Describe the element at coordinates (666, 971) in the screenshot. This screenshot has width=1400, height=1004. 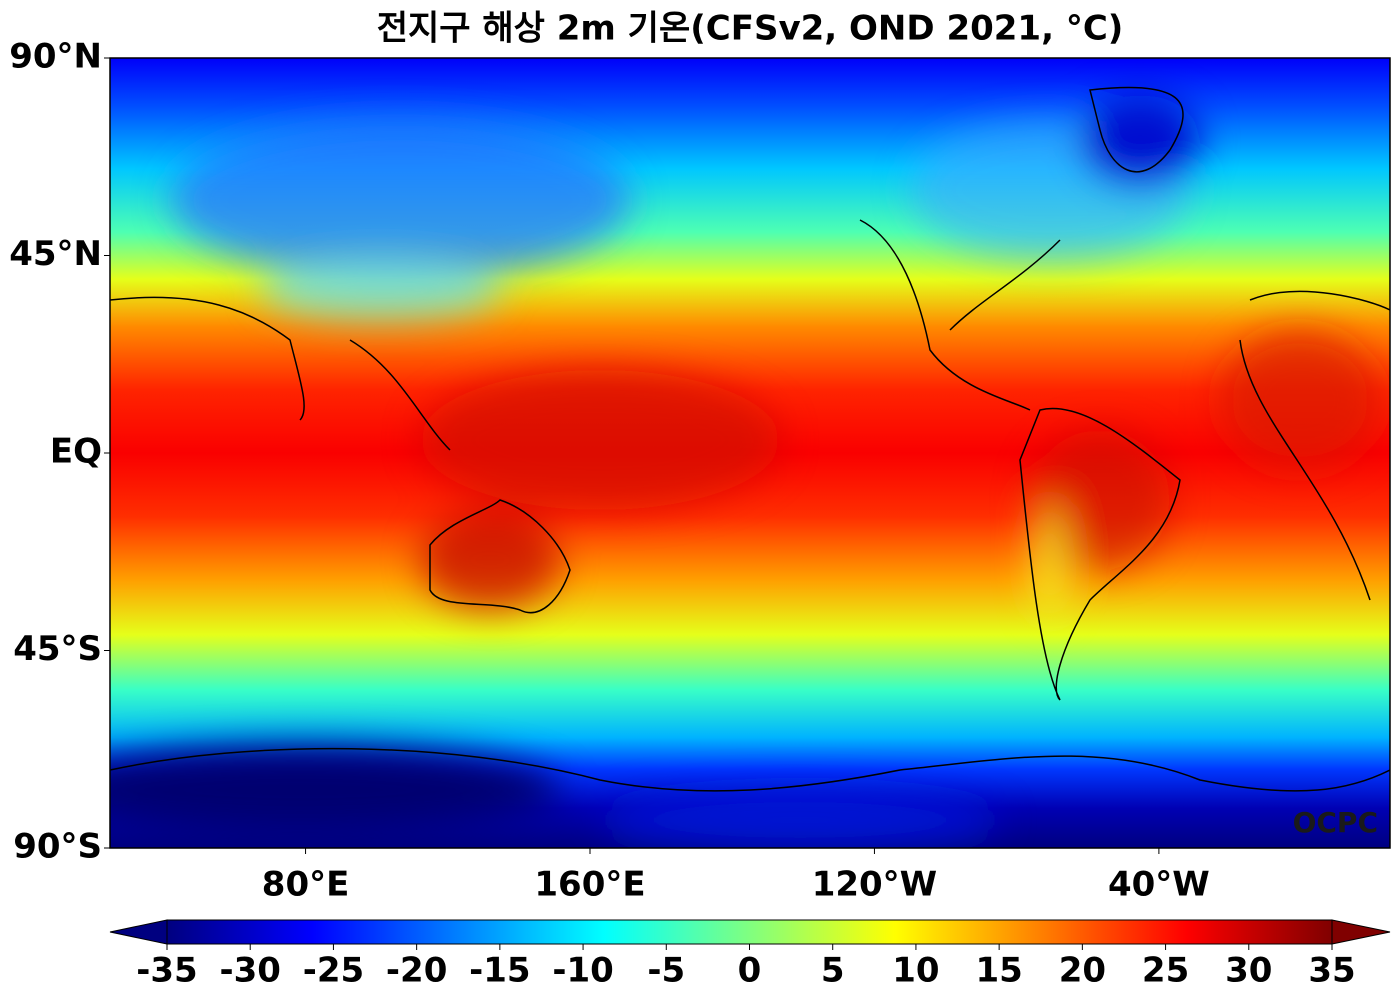
I see `colorbar-tick-label: -5` at that location.